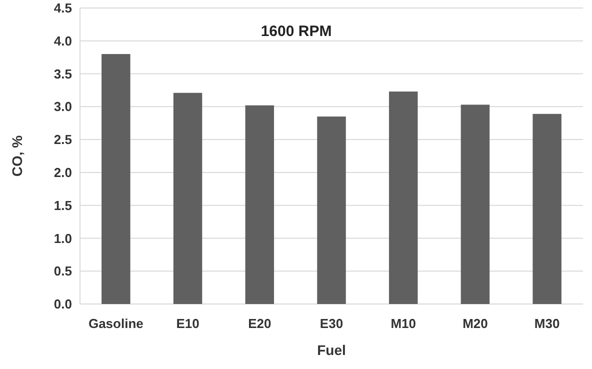  What do you see at coordinates (188, 323) in the screenshot?
I see `x-tick-label: E10` at bounding box center [188, 323].